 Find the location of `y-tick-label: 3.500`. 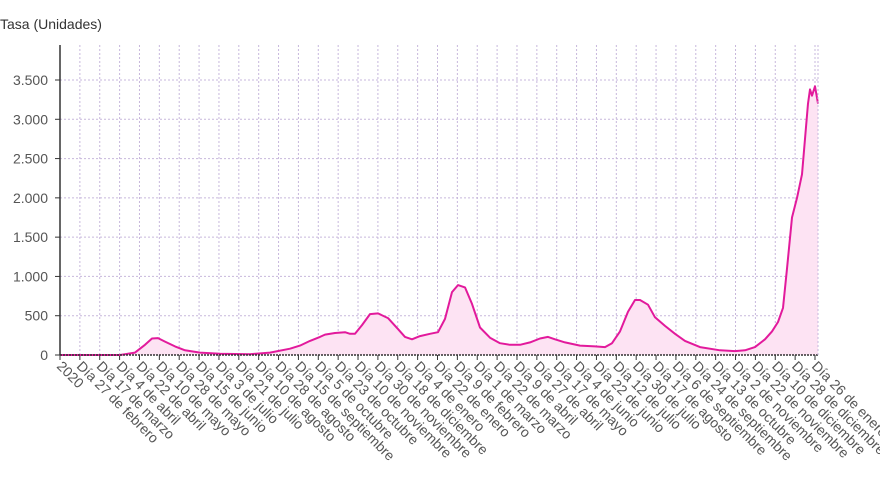

y-tick-label: 3.500 is located at coordinates (30, 80).